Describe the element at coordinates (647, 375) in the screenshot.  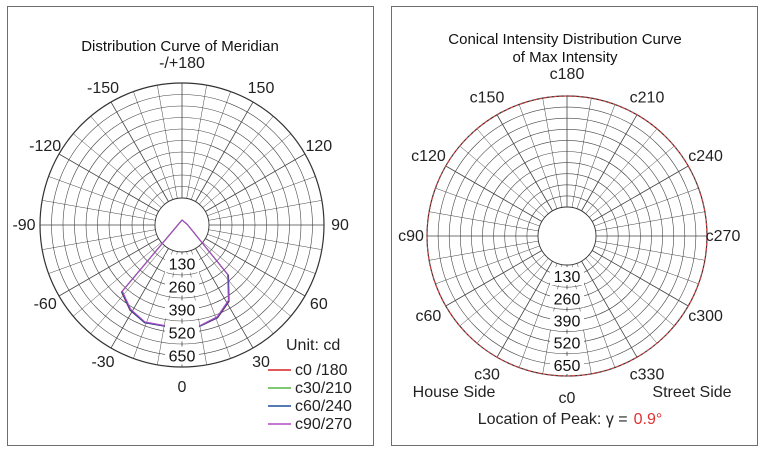
I see `angle-label: c330` at that location.